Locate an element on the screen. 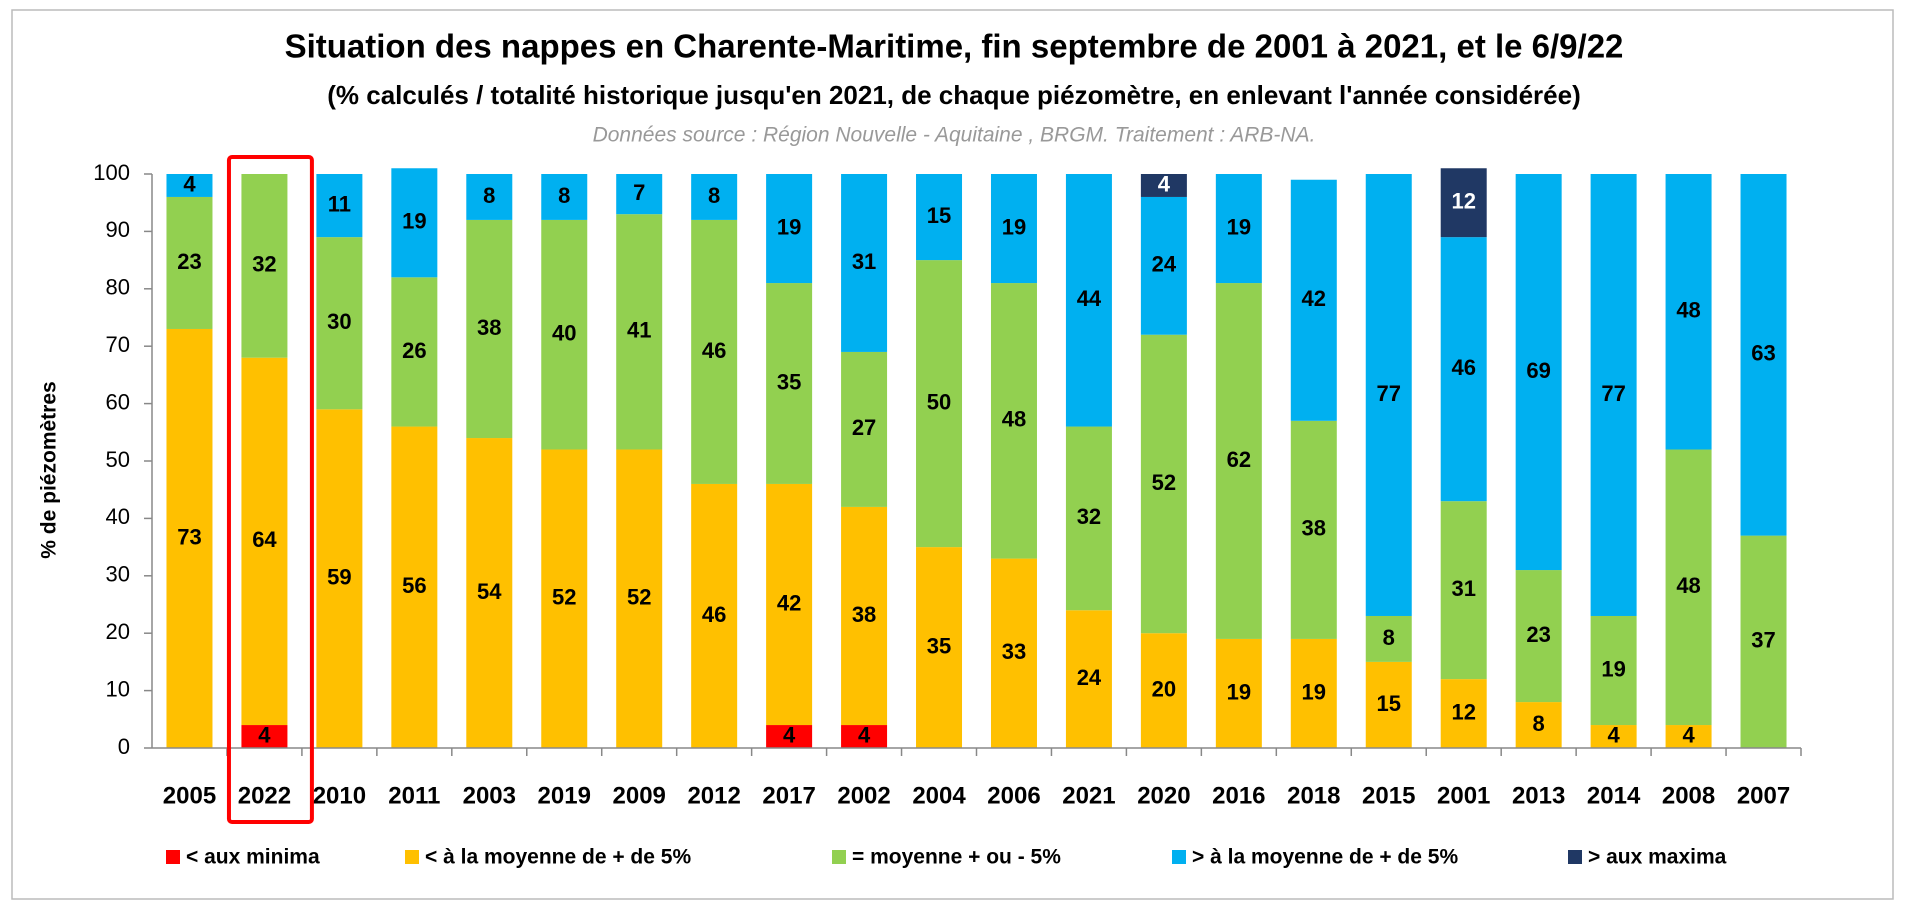 The image size is (1908, 909). data-label: 27 is located at coordinates (864, 427).